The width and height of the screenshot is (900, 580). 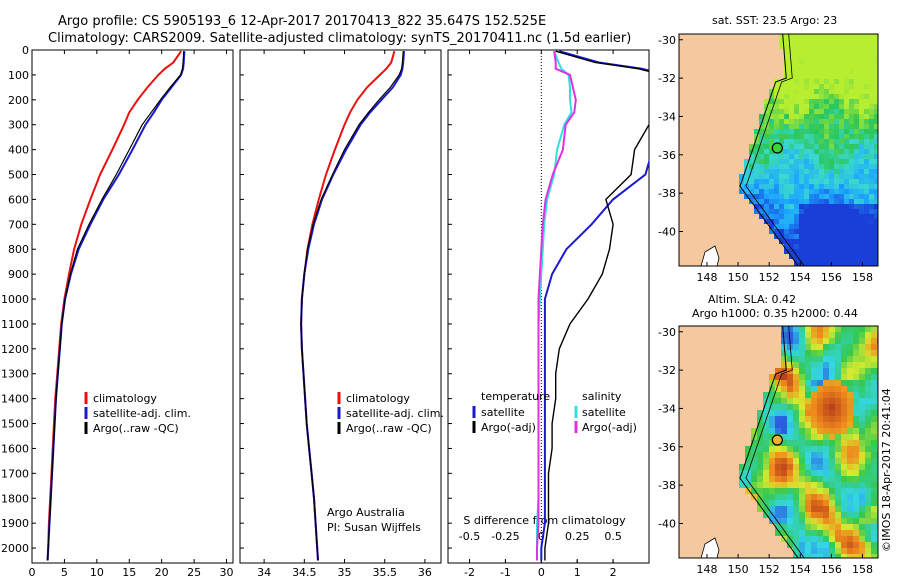 I want to click on argo-position-marker, so click(x=777, y=148).